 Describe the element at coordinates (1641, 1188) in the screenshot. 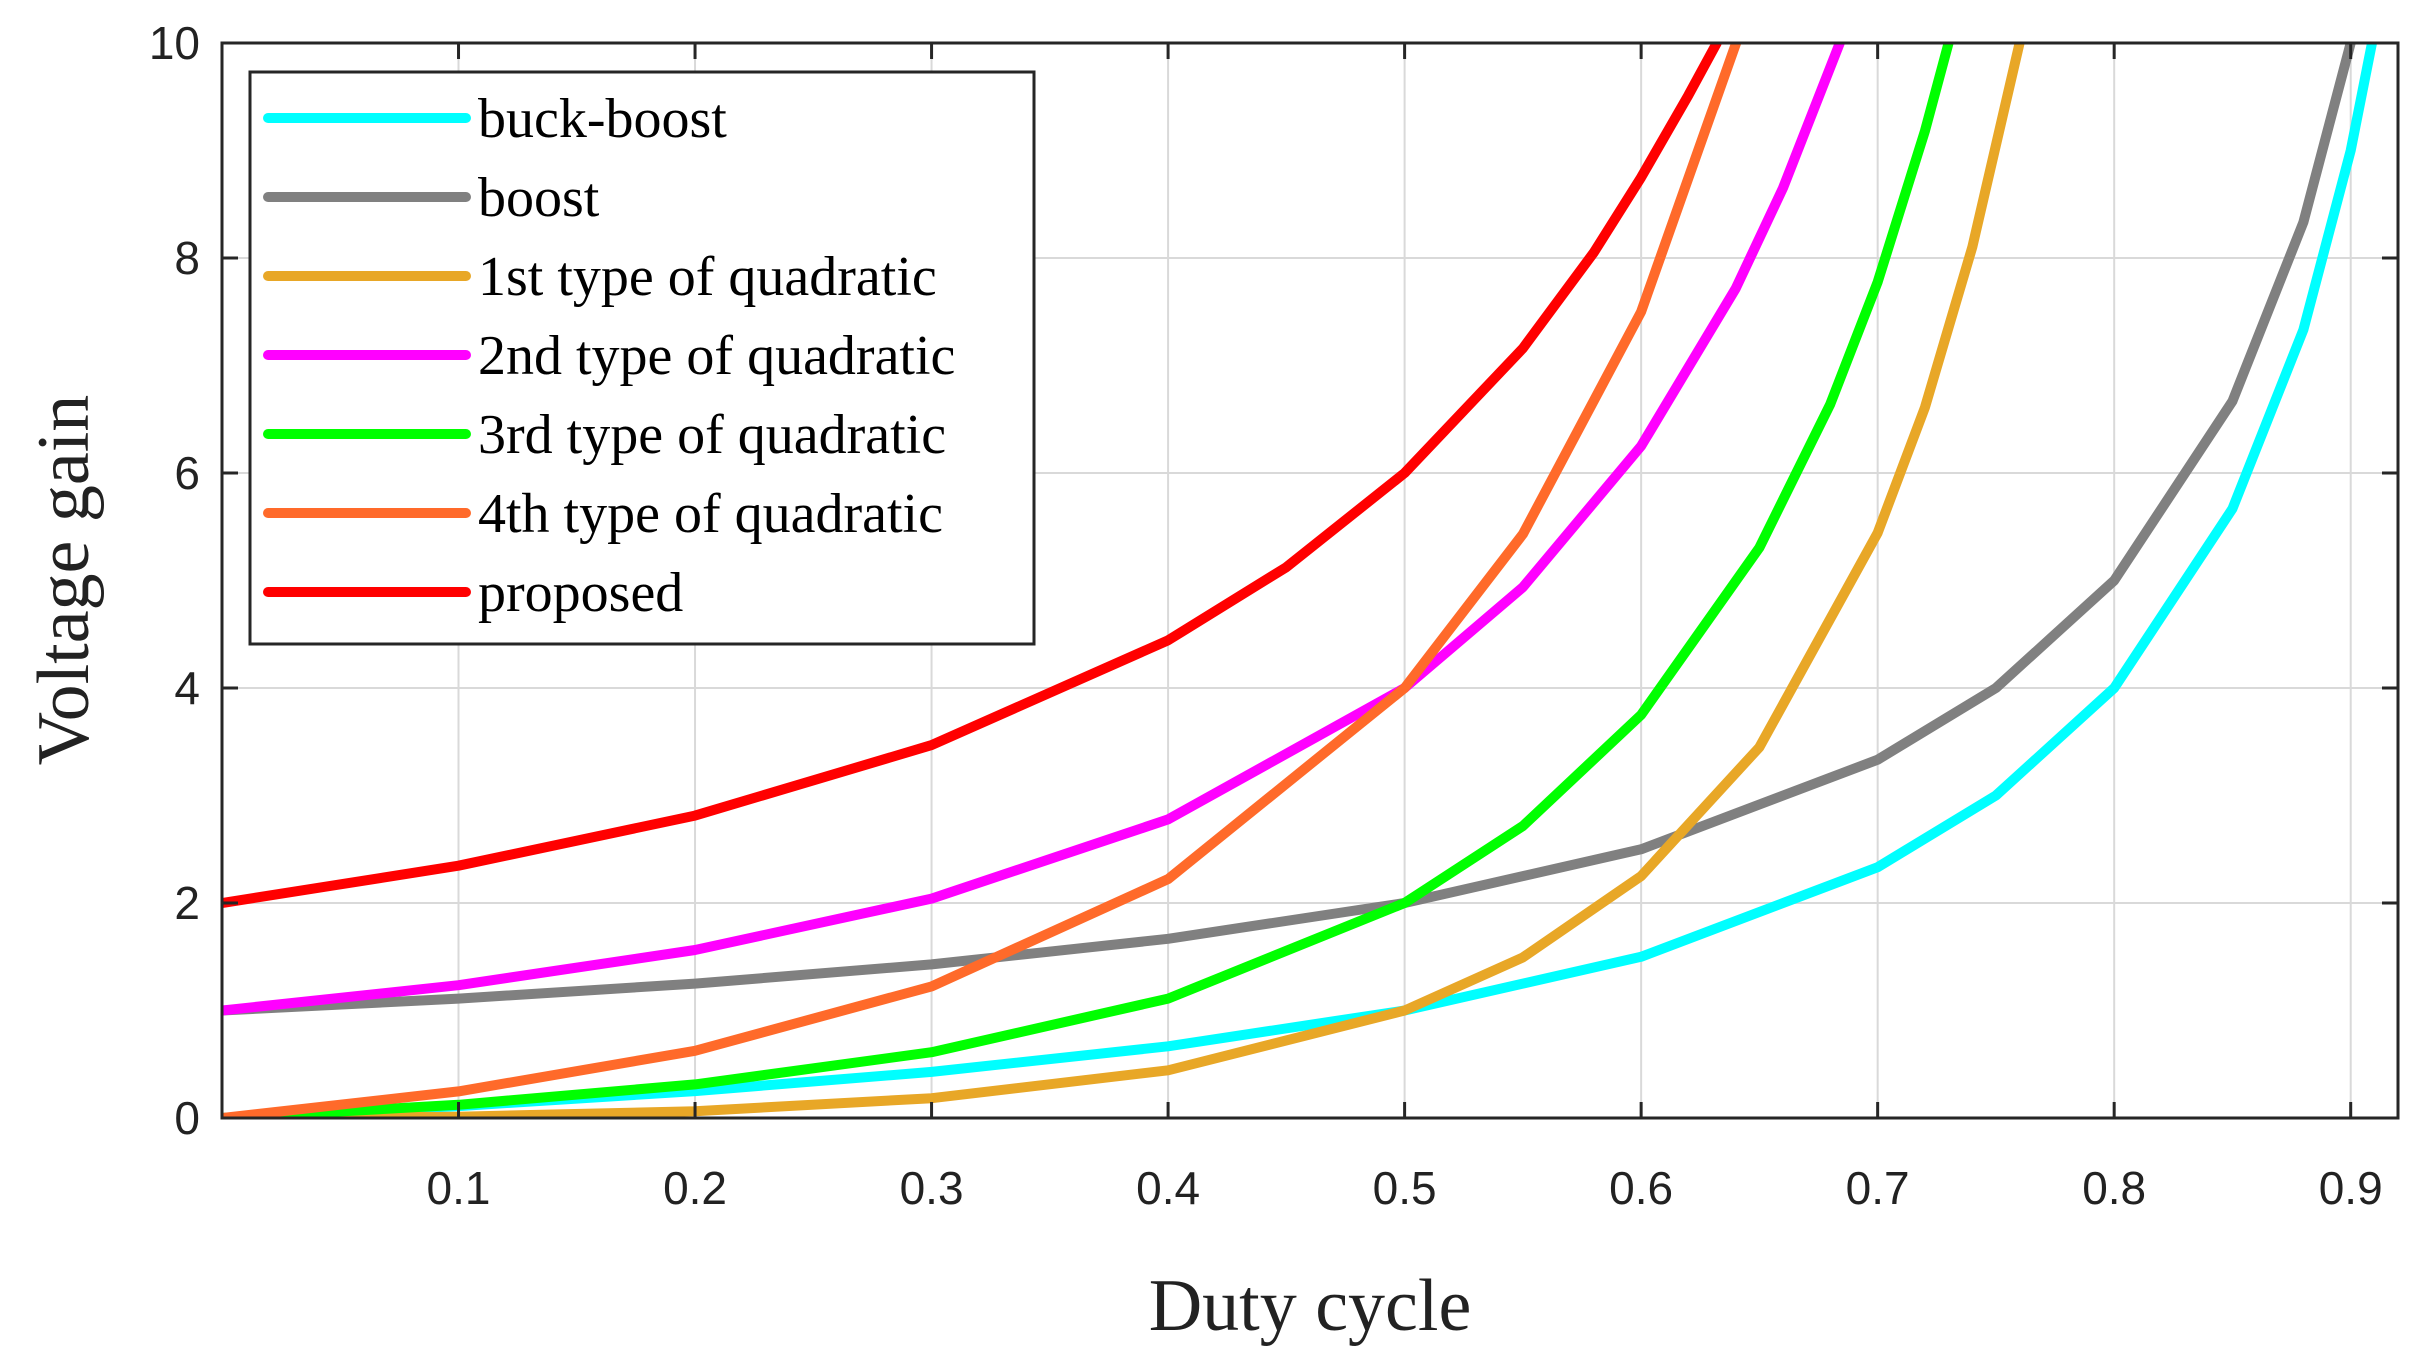

I see `x-tick-label: 0.6` at that location.